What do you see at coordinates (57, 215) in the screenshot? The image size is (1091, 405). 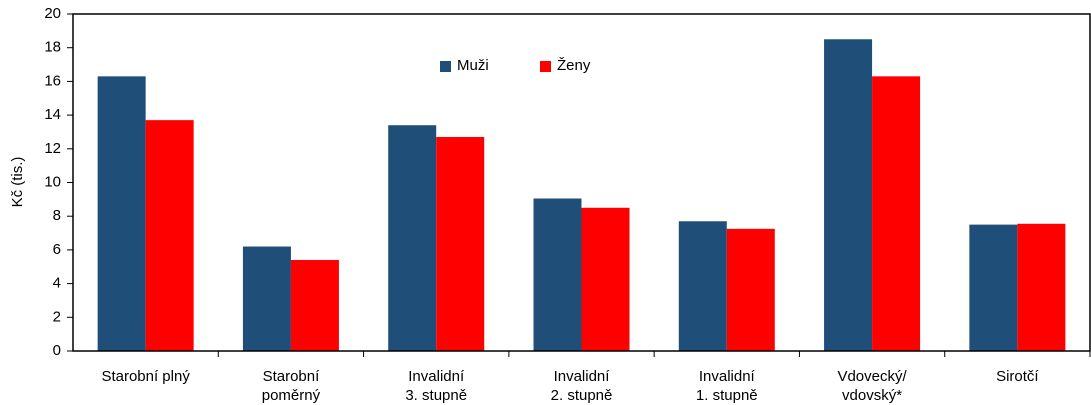 I see `y-tick-label: 8` at bounding box center [57, 215].